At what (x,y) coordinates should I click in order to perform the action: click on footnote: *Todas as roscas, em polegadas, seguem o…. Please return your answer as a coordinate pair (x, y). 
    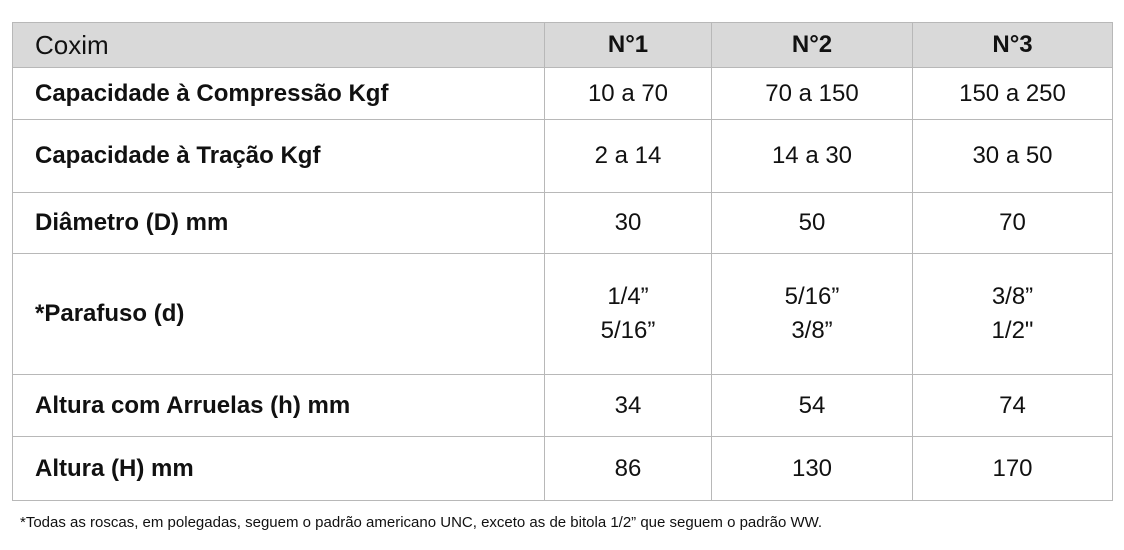
    Looking at the image, I should click on (421, 522).